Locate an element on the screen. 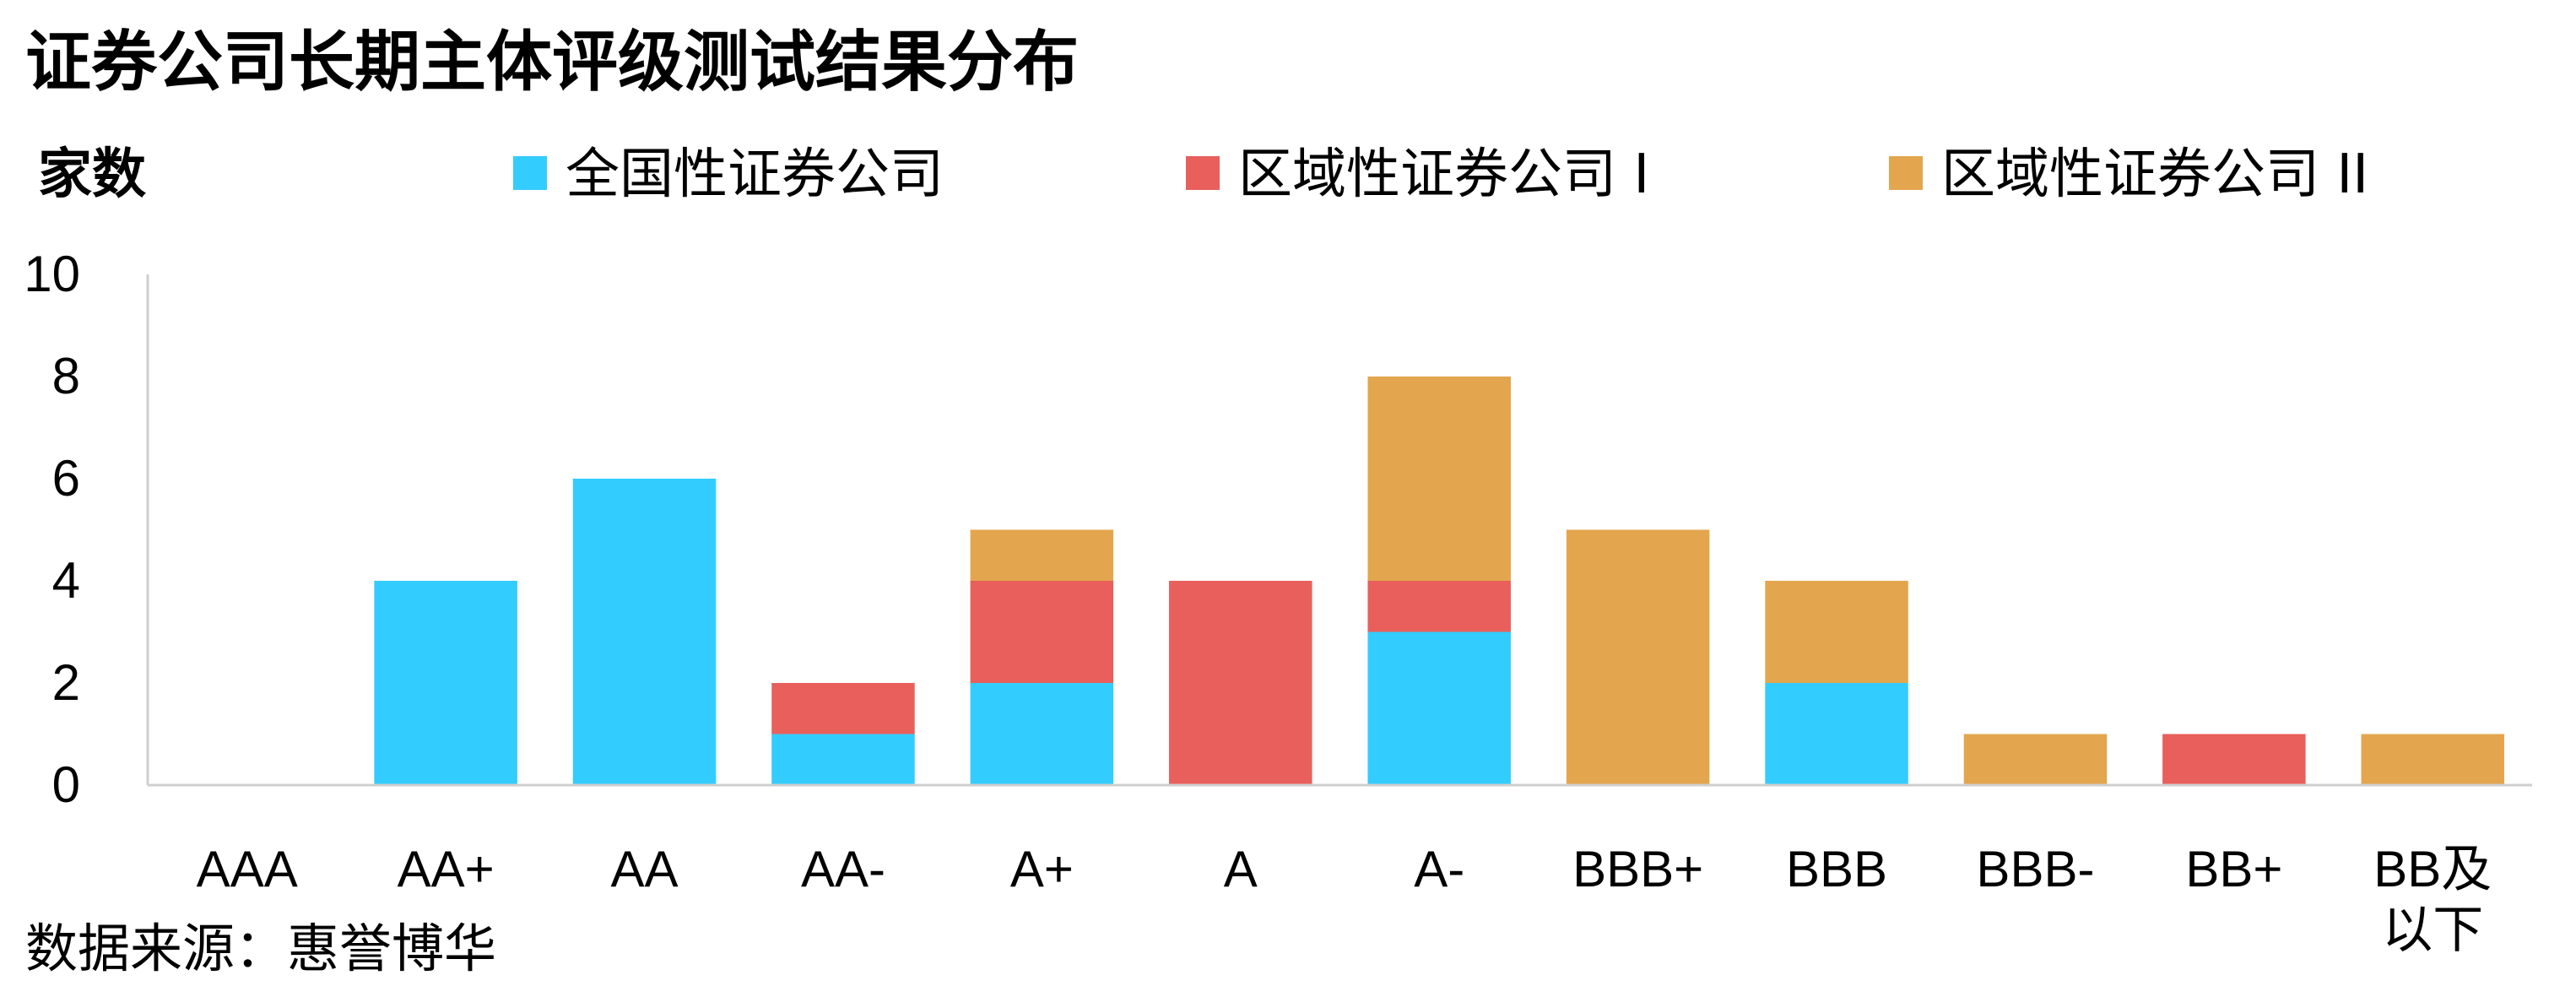  x-category-label: AA+ is located at coordinates (446, 869).